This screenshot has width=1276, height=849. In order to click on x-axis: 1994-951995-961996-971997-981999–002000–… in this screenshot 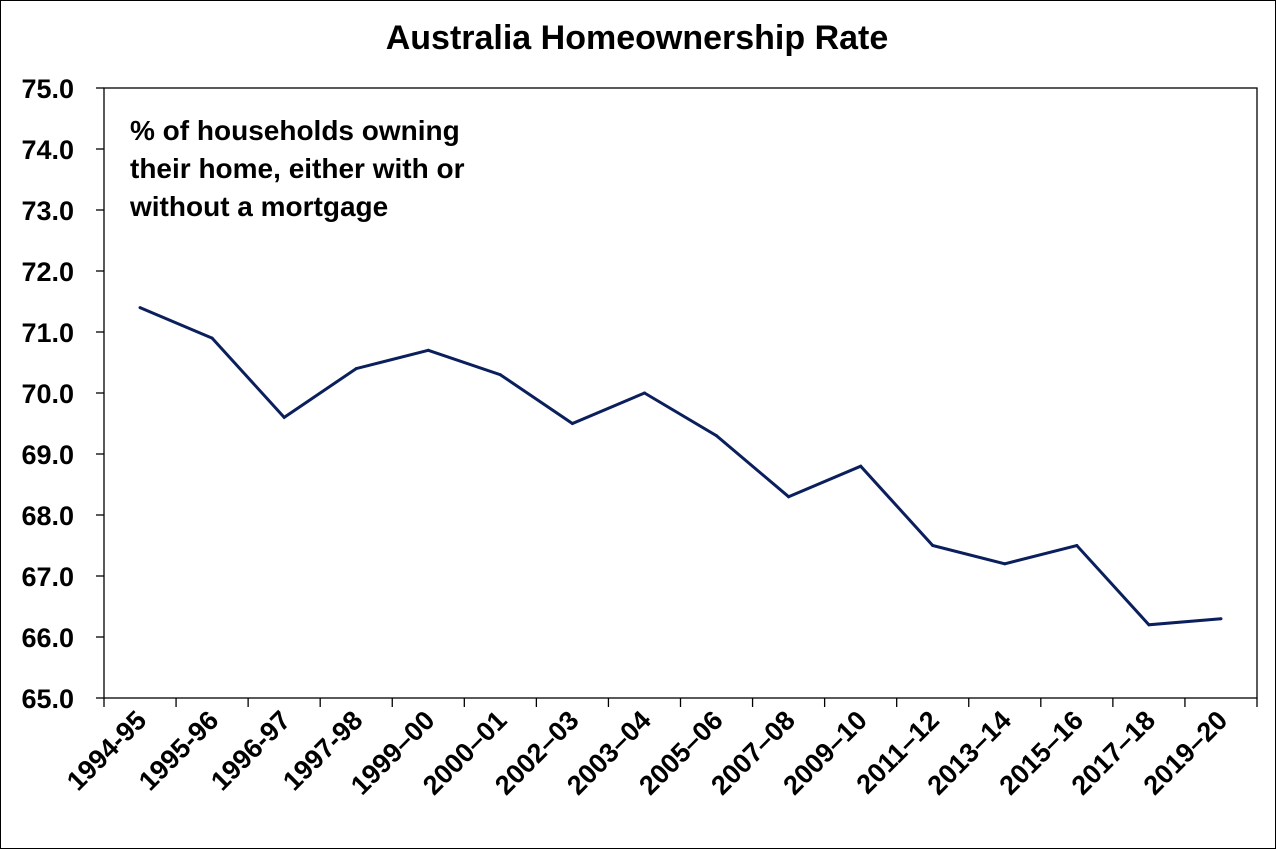, I will do `click(659, 749)`.